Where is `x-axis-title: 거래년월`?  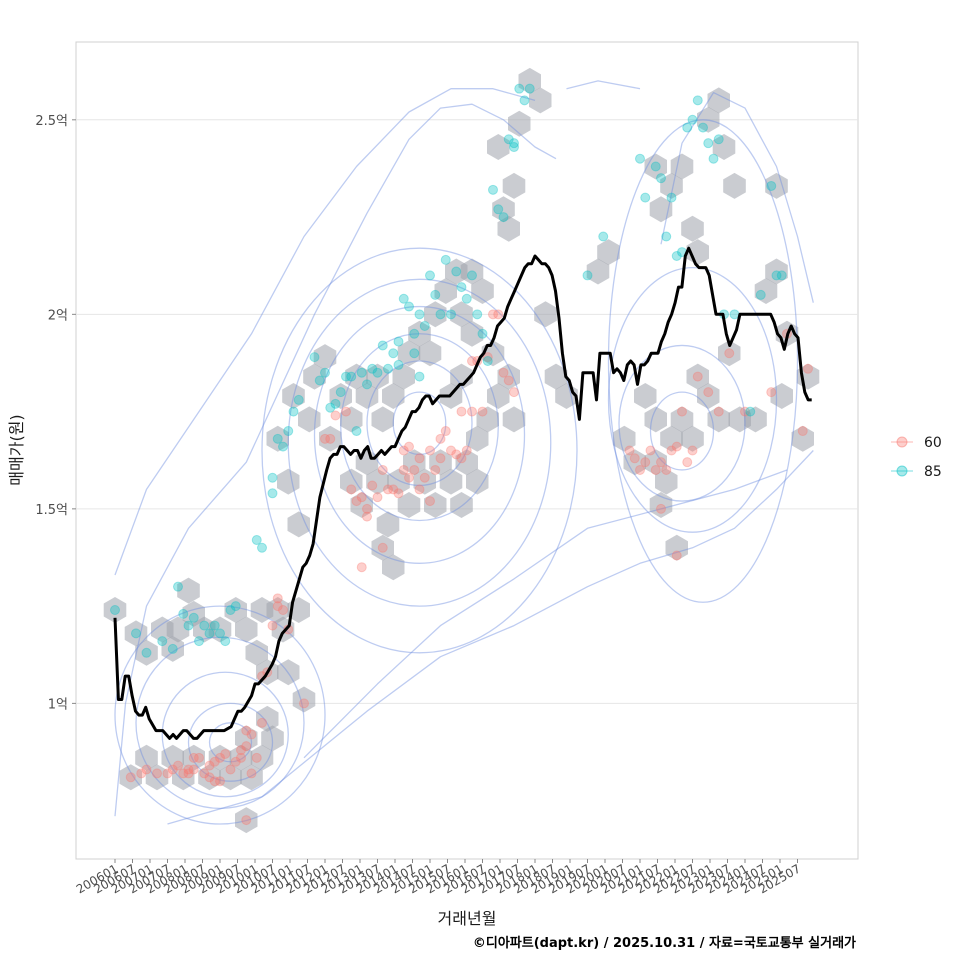 x-axis-title: 거래년월 is located at coordinates (467, 918).